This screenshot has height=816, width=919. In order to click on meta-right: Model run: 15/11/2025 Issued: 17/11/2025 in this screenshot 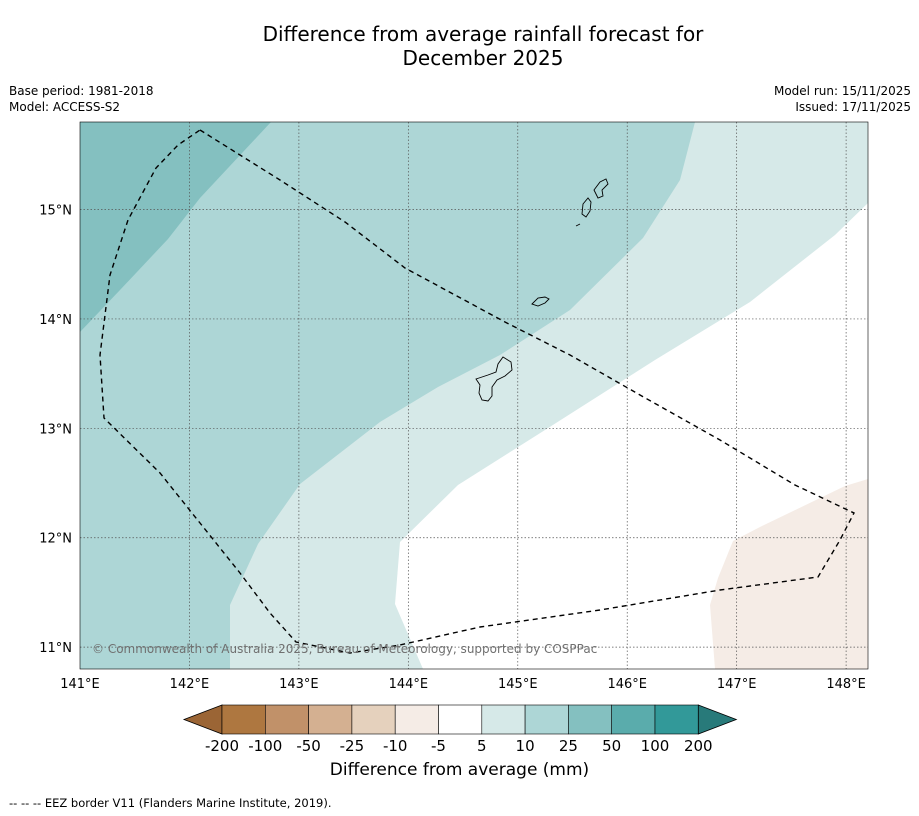, I will do `click(842, 99)`.